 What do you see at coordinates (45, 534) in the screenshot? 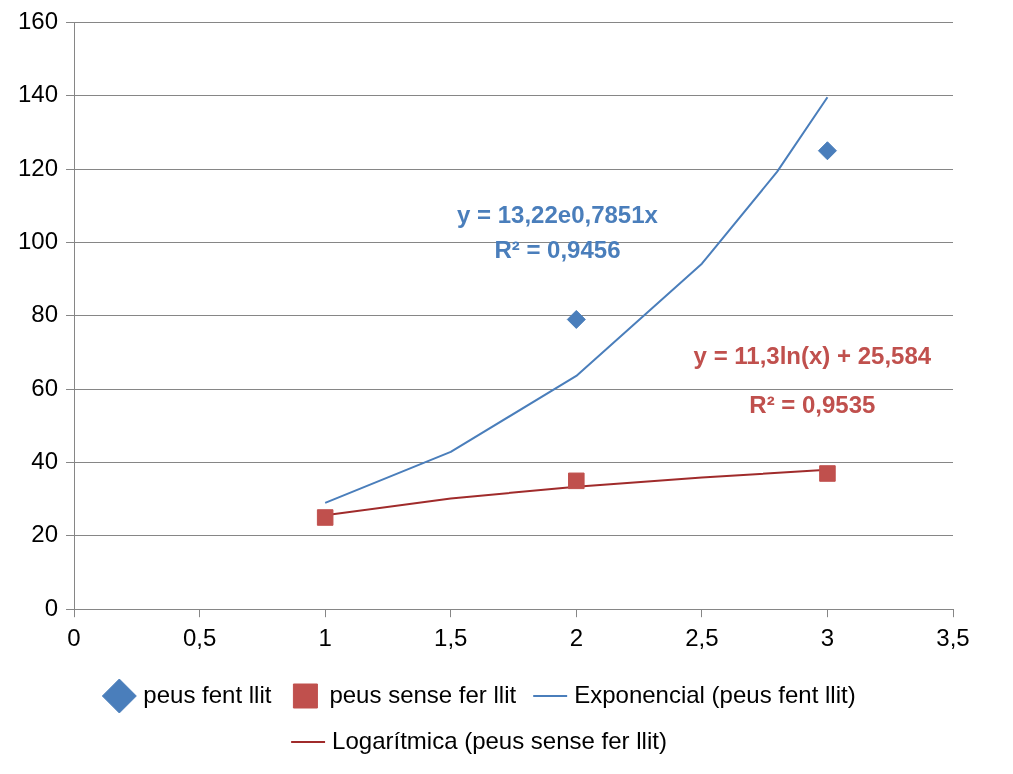
I see `y-tick-label: 20` at bounding box center [45, 534].